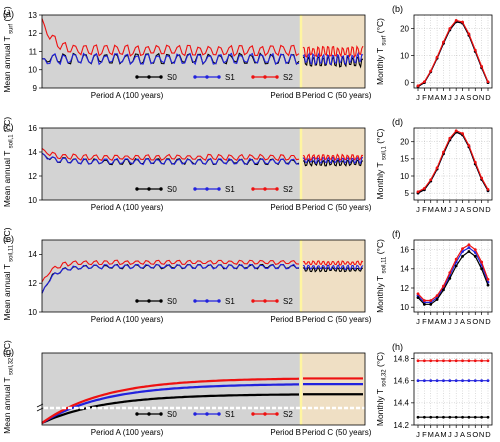 The width and height of the screenshot is (500, 442). I want to click on y-axis-label-a: Mean annual T surf (°C), so click(8, 49).